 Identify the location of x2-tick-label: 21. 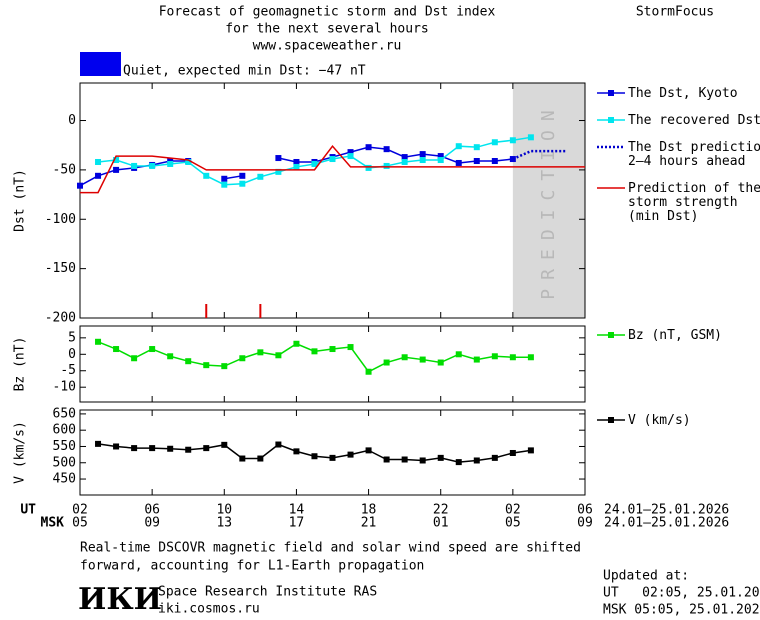
(369, 523).